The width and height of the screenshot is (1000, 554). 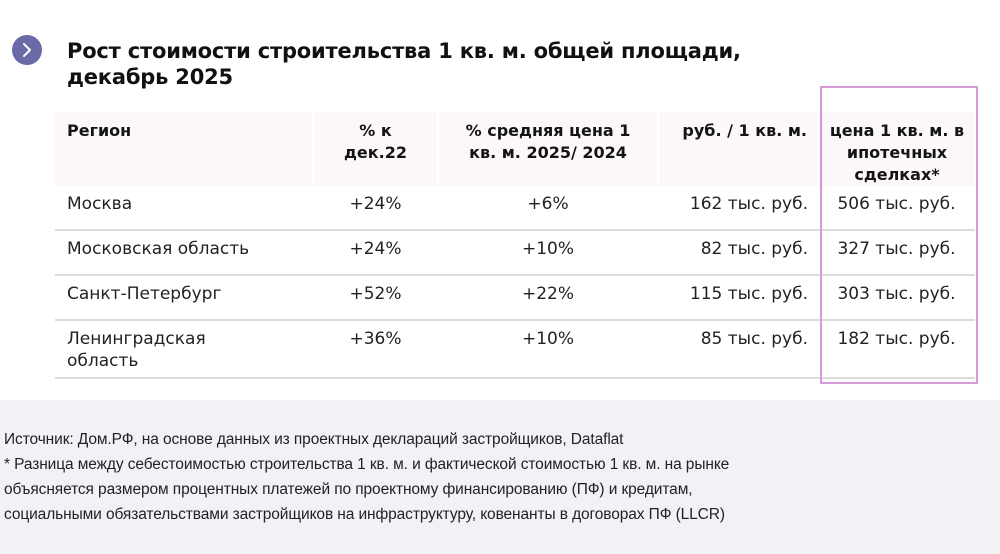 I want to click on cell-region: Санкт-Петербург, so click(x=184, y=298).